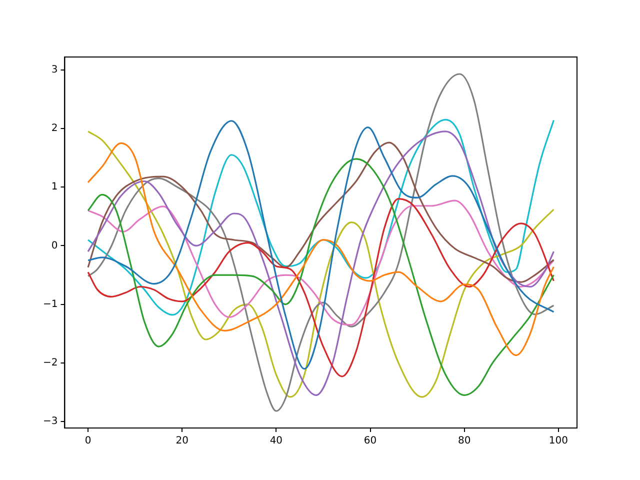  What do you see at coordinates (54, 246) in the screenshot?
I see `y-tick-label: 0` at bounding box center [54, 246].